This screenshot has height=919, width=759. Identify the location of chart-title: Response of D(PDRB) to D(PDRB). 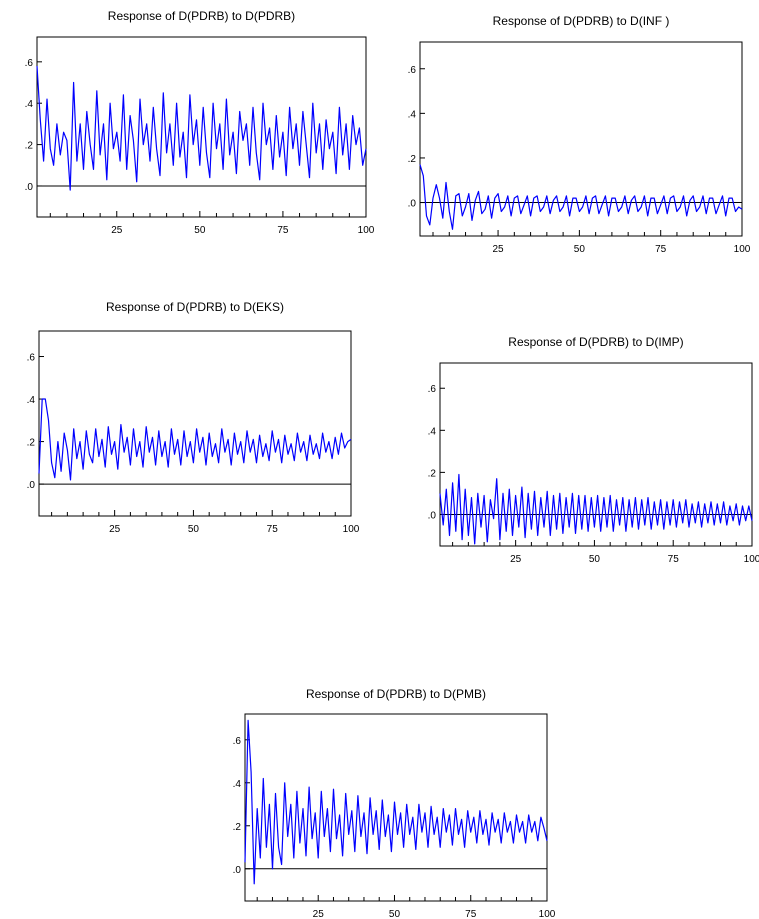
(201, 16).